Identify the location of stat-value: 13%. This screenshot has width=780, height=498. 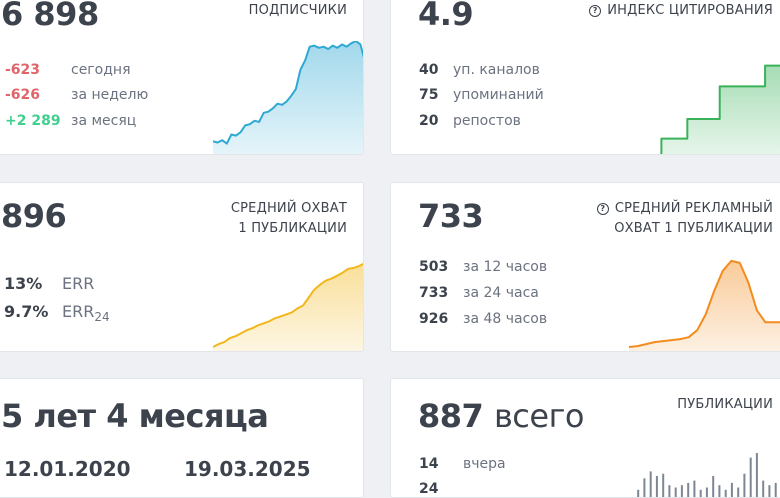
(33, 283).